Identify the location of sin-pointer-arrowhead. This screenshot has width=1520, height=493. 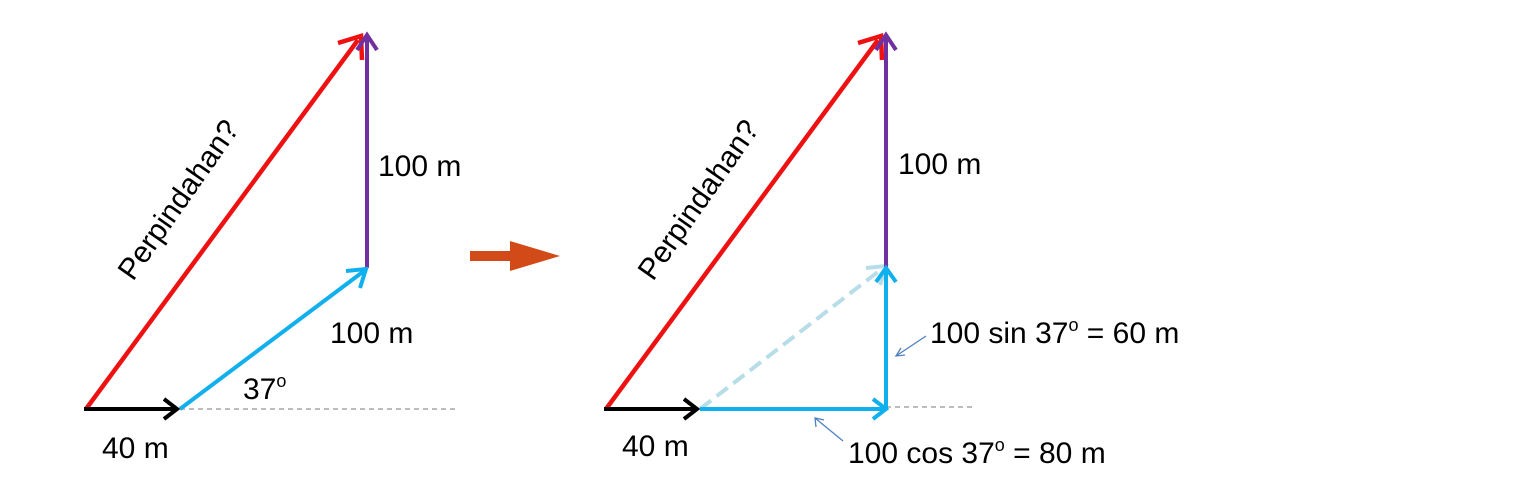
(900, 352).